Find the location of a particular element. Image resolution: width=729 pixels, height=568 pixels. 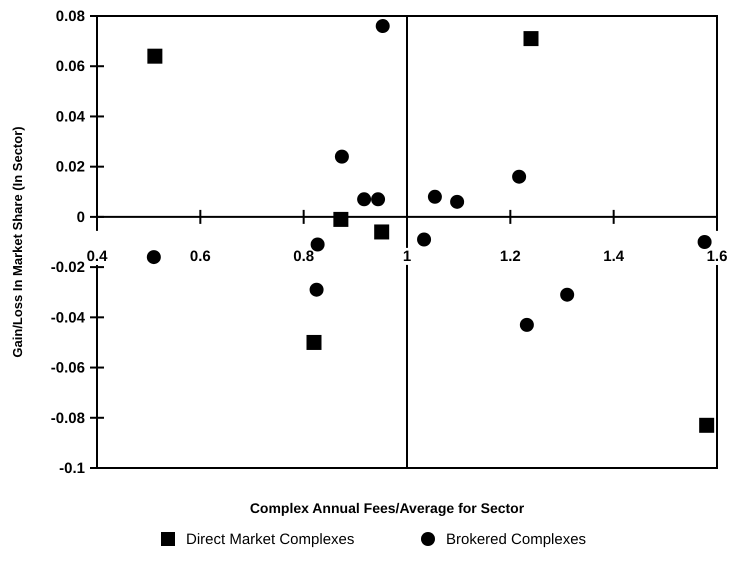

y-axis-title: Gain/Loss In Market Share (In Sector) is located at coordinates (17, 242).